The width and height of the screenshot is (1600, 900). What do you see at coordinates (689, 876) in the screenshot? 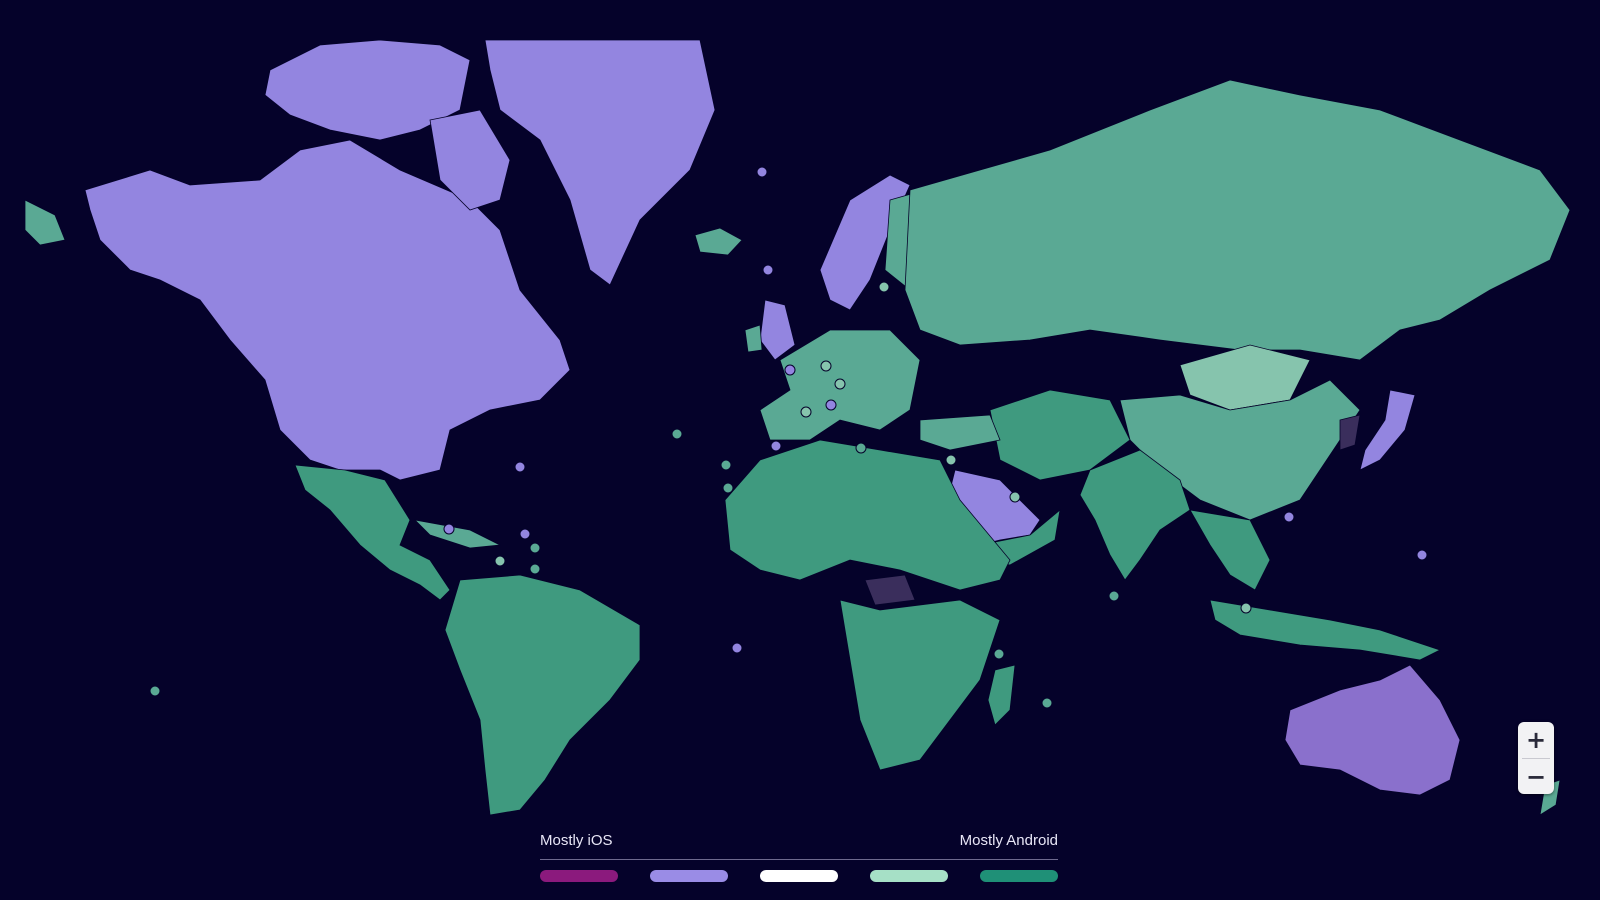
I see `legend-swatch-lean-ios` at bounding box center [689, 876].